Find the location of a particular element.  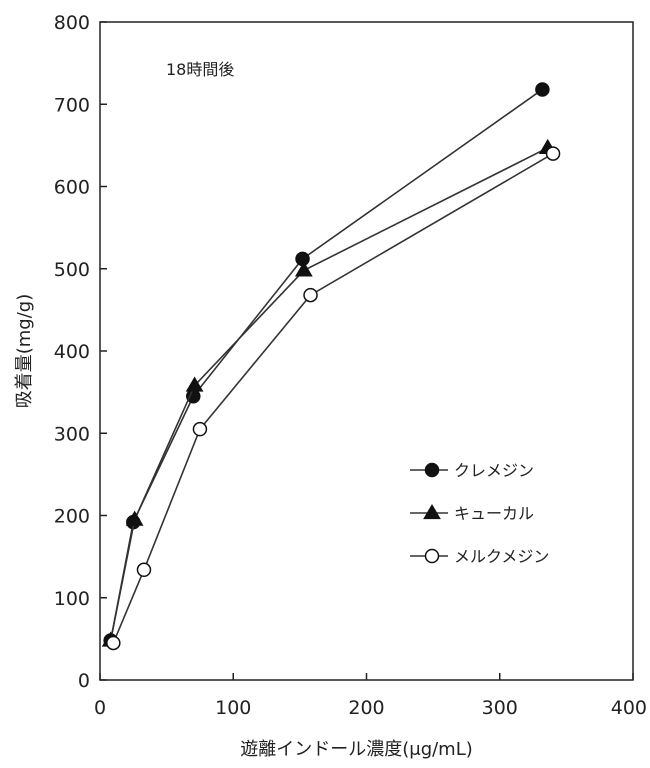

y-tick-label: 200 is located at coordinates (72, 517).